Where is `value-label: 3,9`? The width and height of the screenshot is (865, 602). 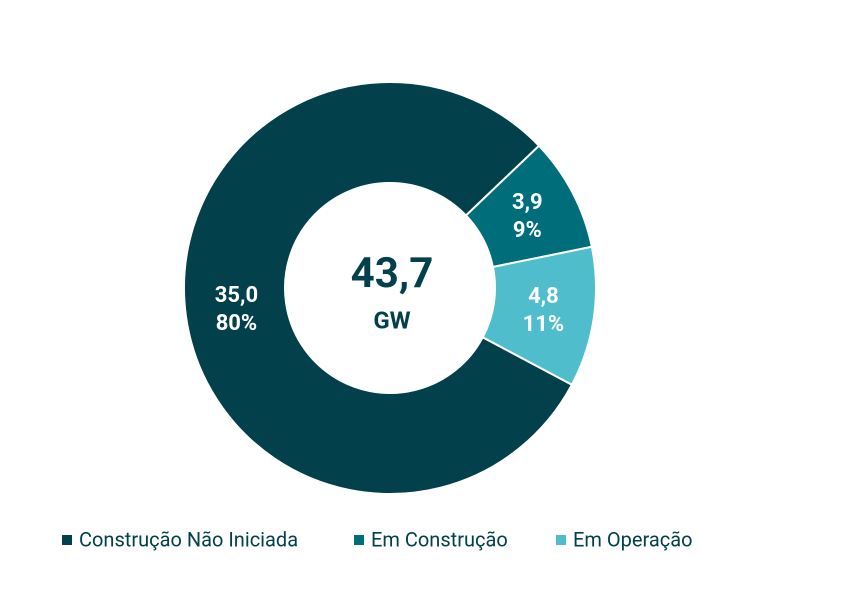 value-label: 3,9 is located at coordinates (527, 202).